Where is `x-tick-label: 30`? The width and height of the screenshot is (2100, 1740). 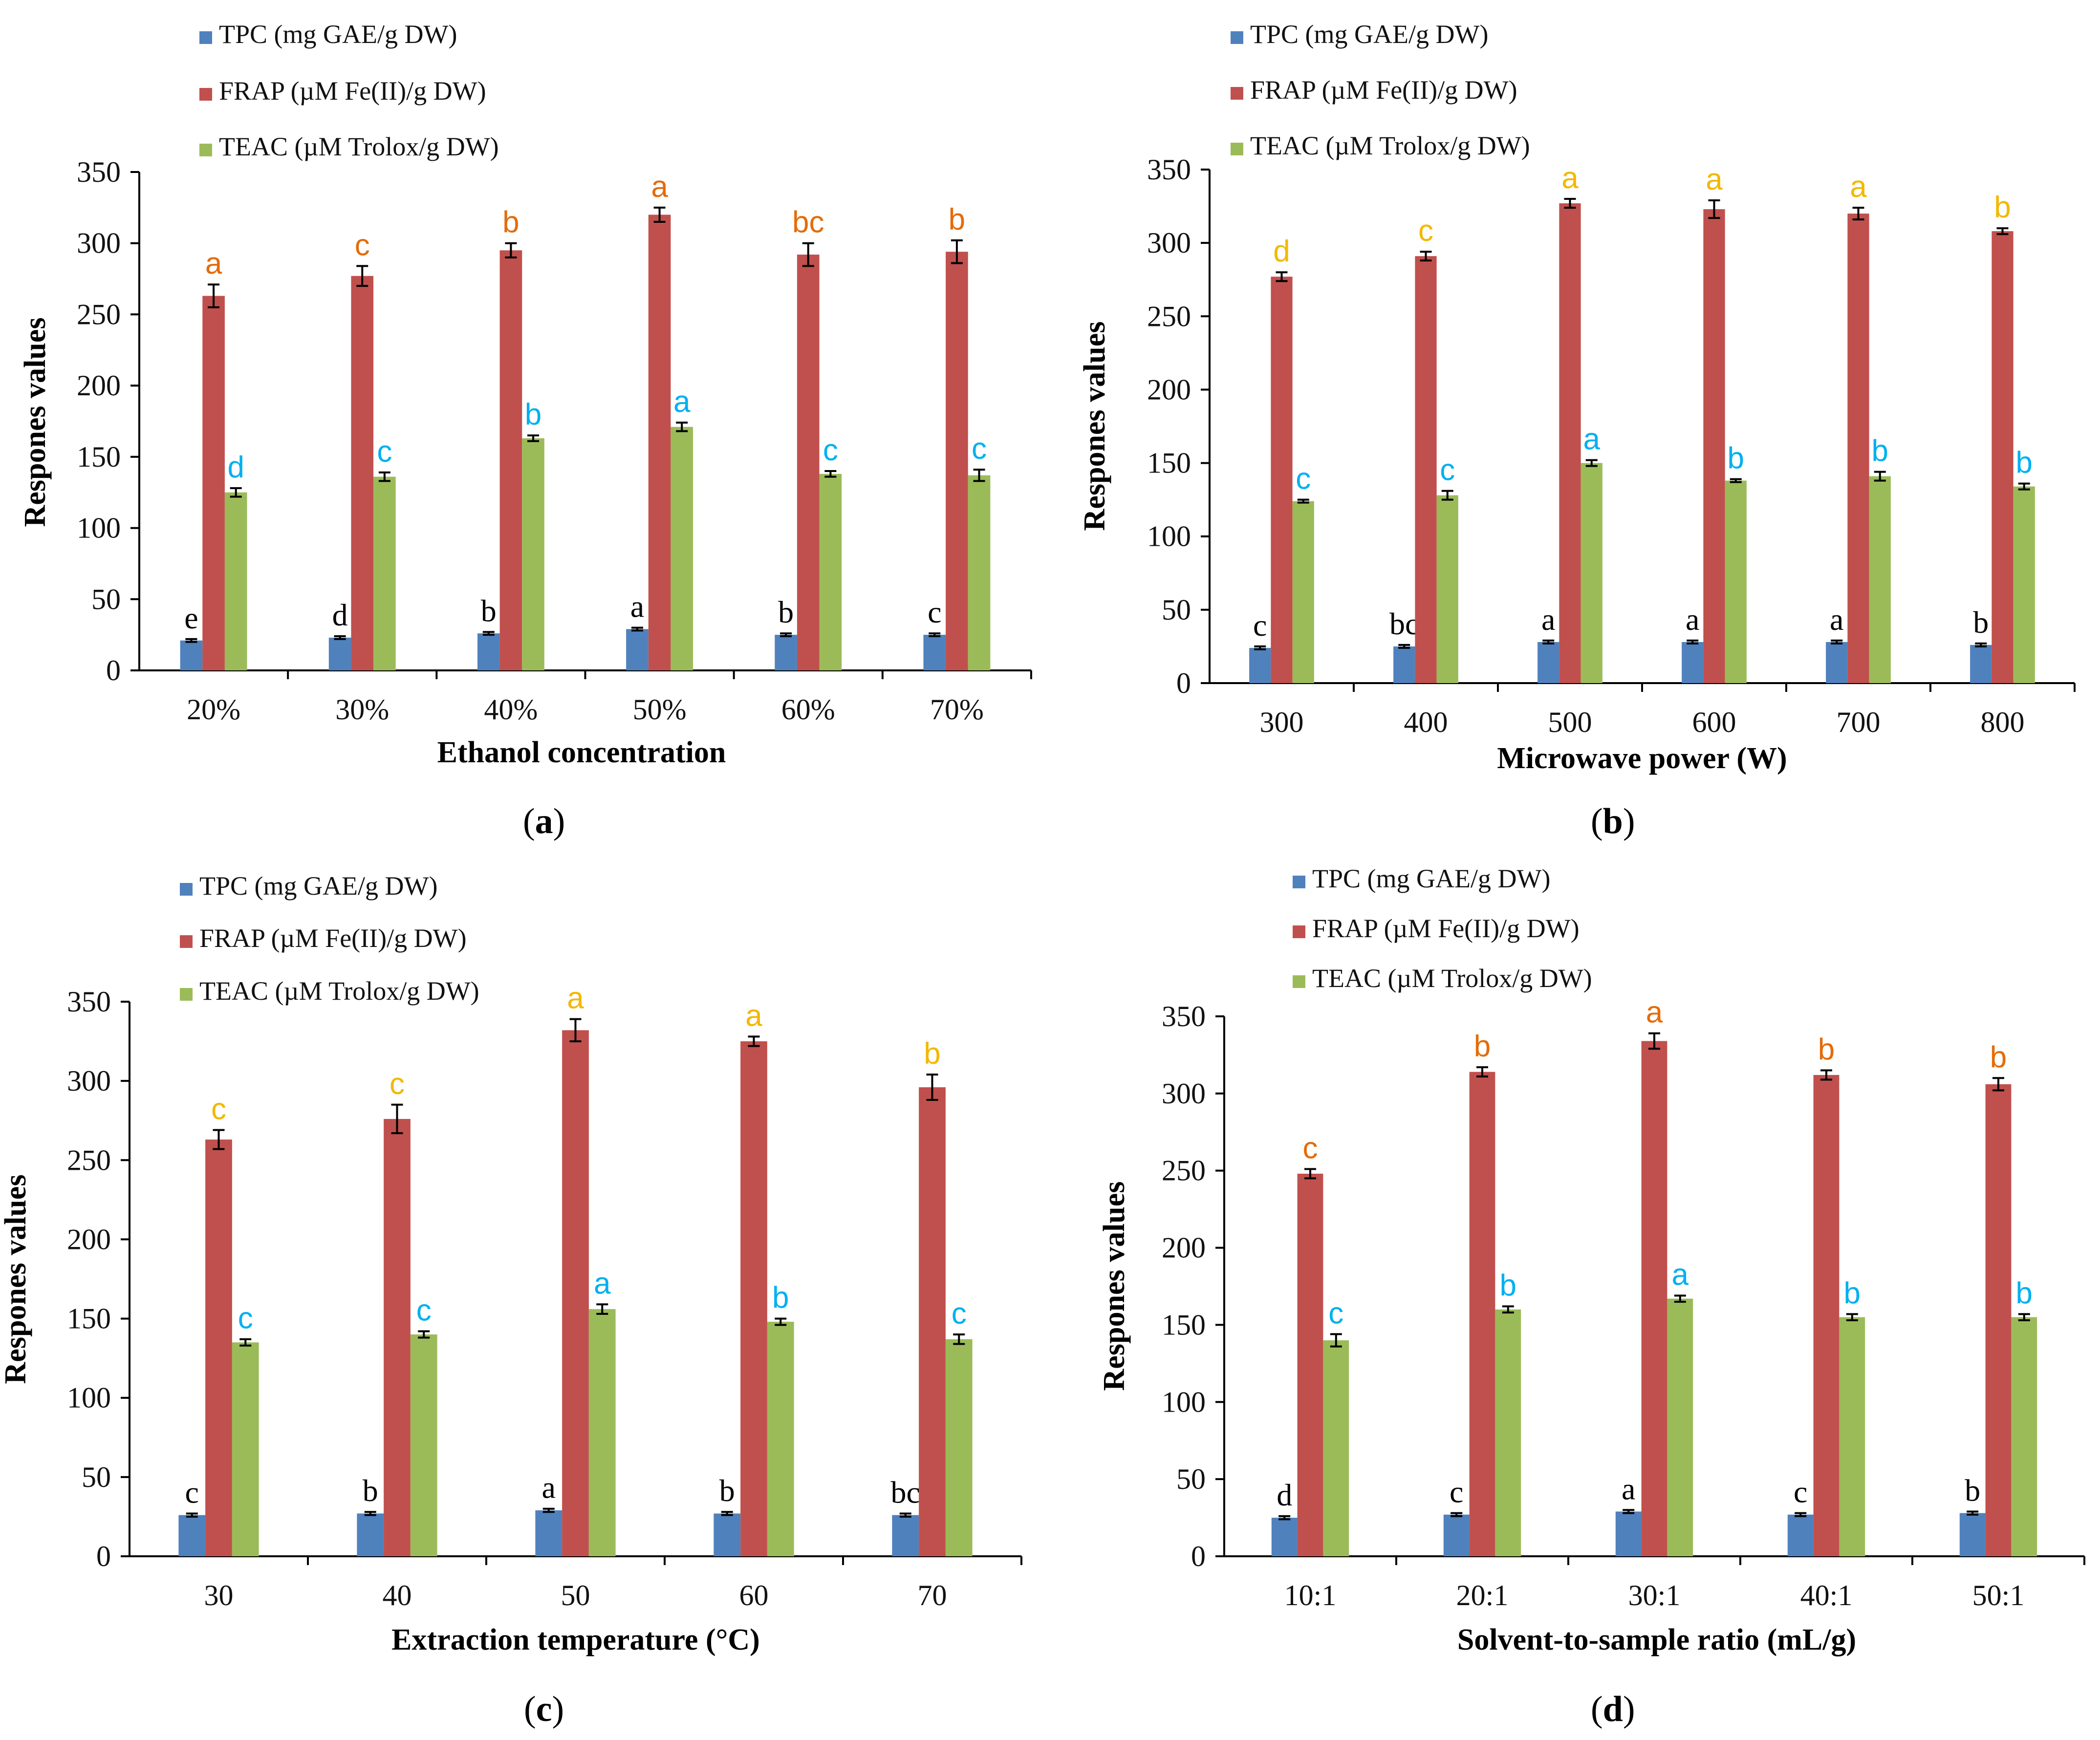
x-tick-label: 30 is located at coordinates (219, 1595).